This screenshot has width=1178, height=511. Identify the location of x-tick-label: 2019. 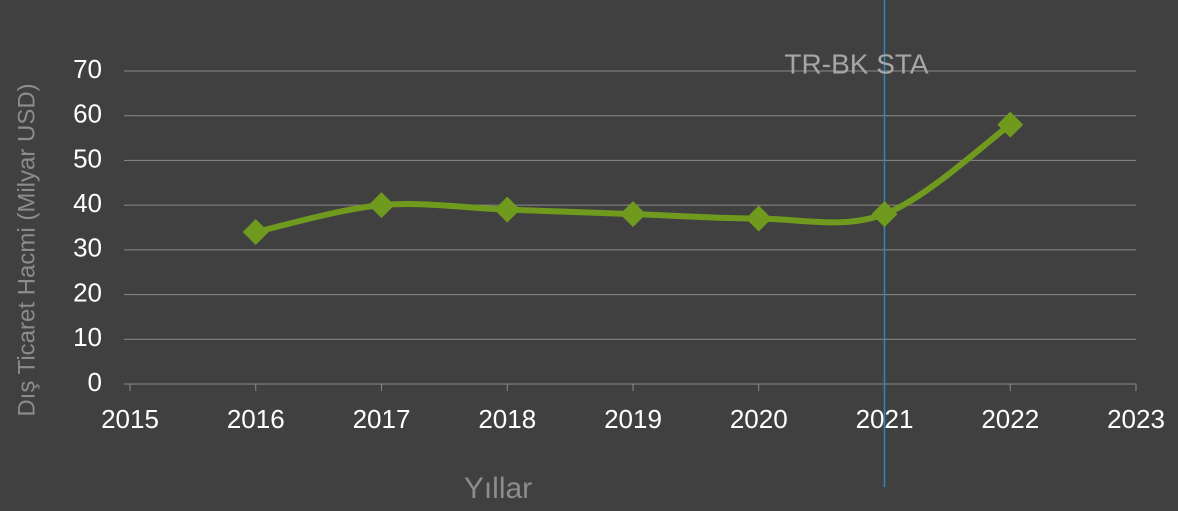
(633, 419).